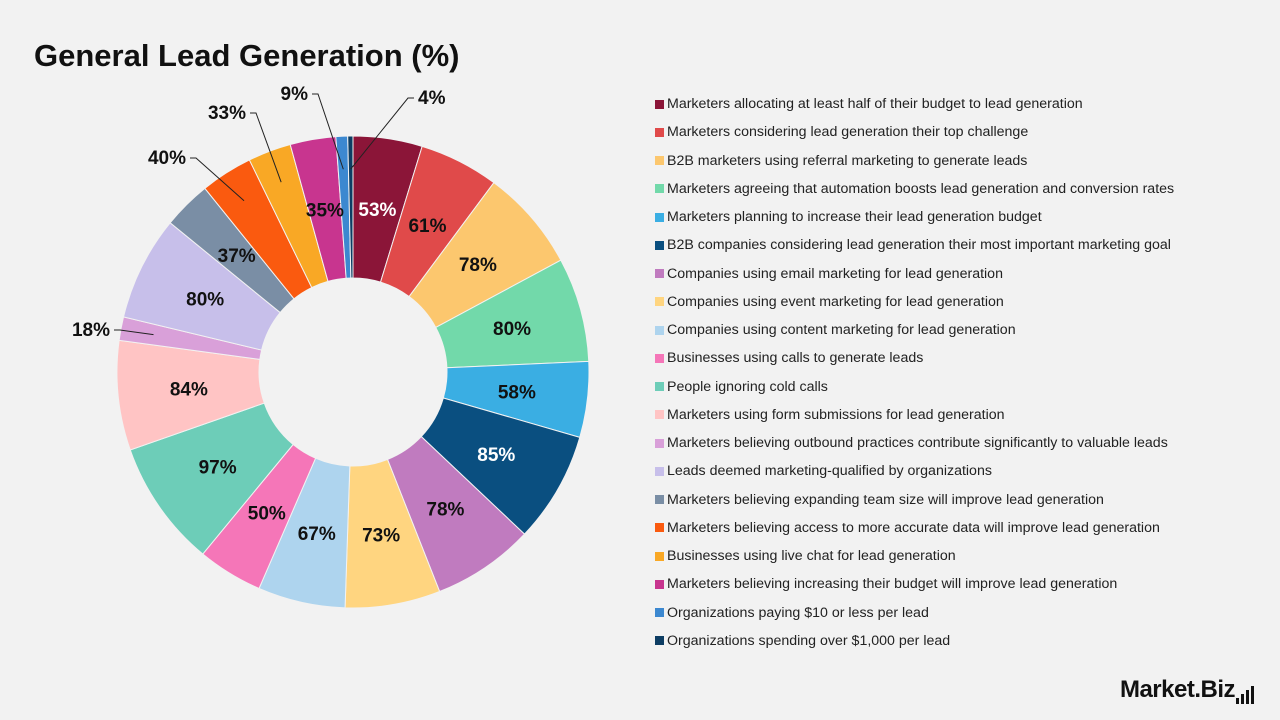  Describe the element at coordinates (478, 265) in the screenshot. I see `data-label-3: 78%` at that location.